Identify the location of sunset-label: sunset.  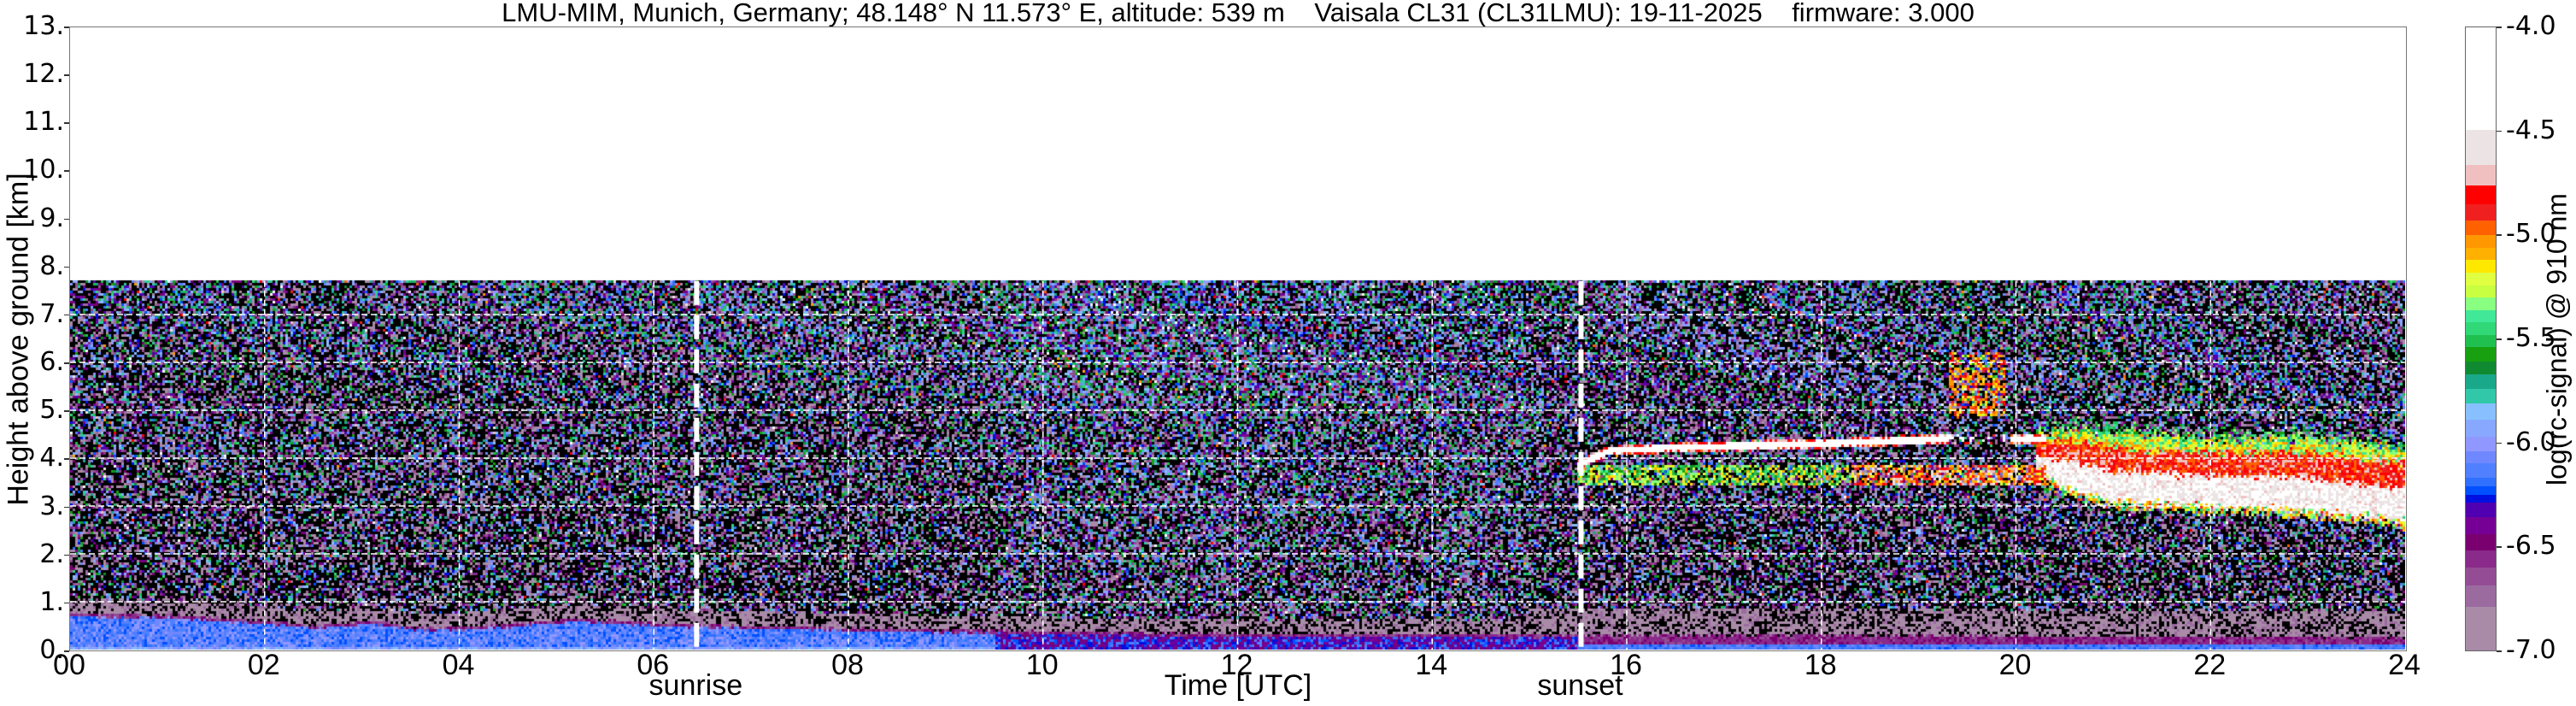
(1580, 685).